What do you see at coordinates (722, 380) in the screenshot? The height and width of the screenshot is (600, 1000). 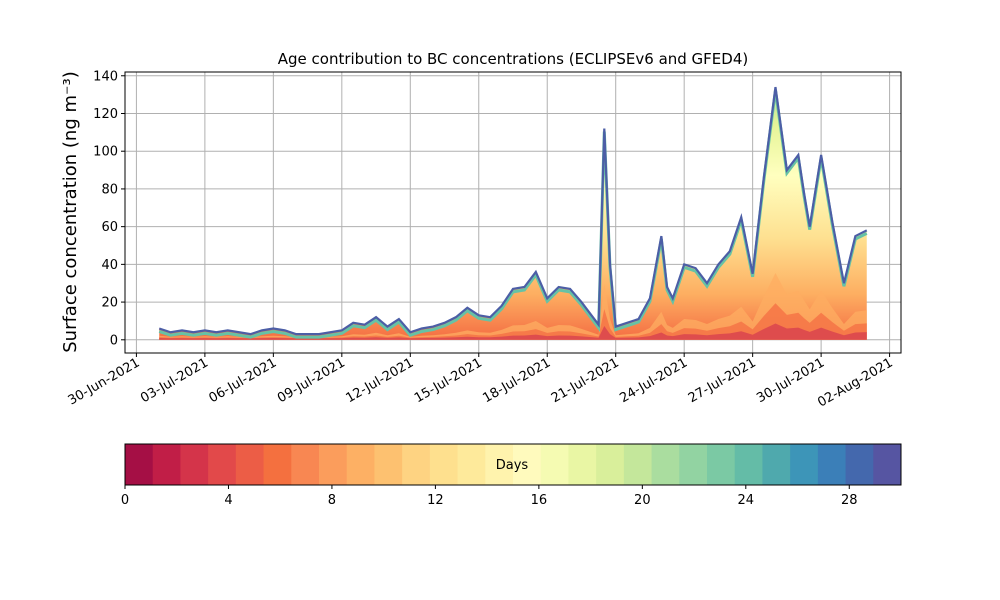 I see `x-tick-label: 27-Jul-2021` at bounding box center [722, 380].